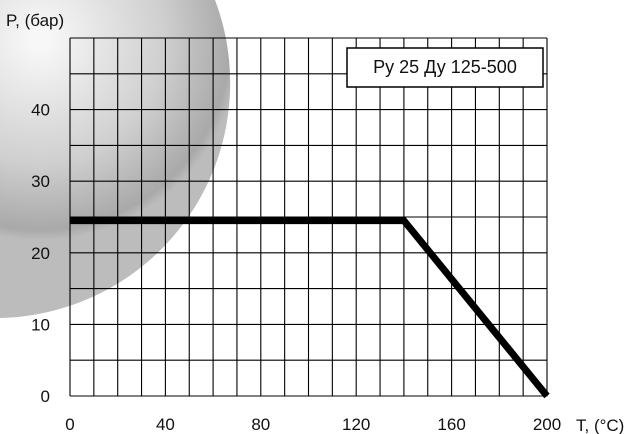 This screenshot has height=434, width=635. What do you see at coordinates (165, 424) in the screenshot?
I see `x-tick-label: 40` at bounding box center [165, 424].